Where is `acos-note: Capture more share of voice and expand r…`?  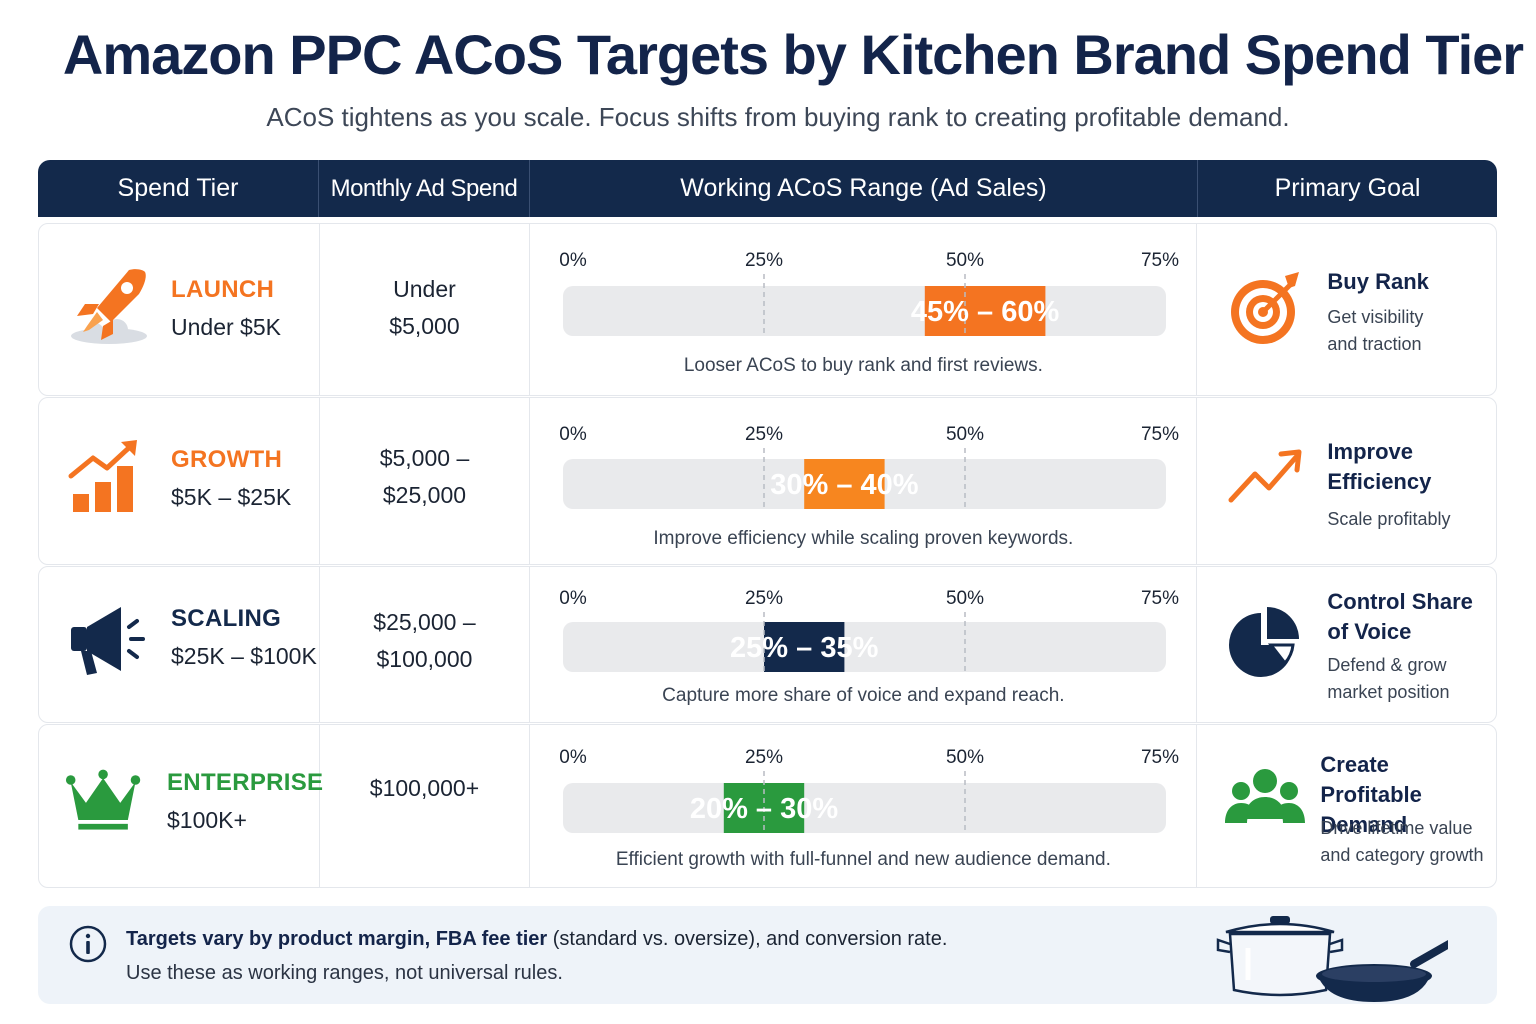
acos-note: Capture more share of voice and expand r… is located at coordinates (863, 695).